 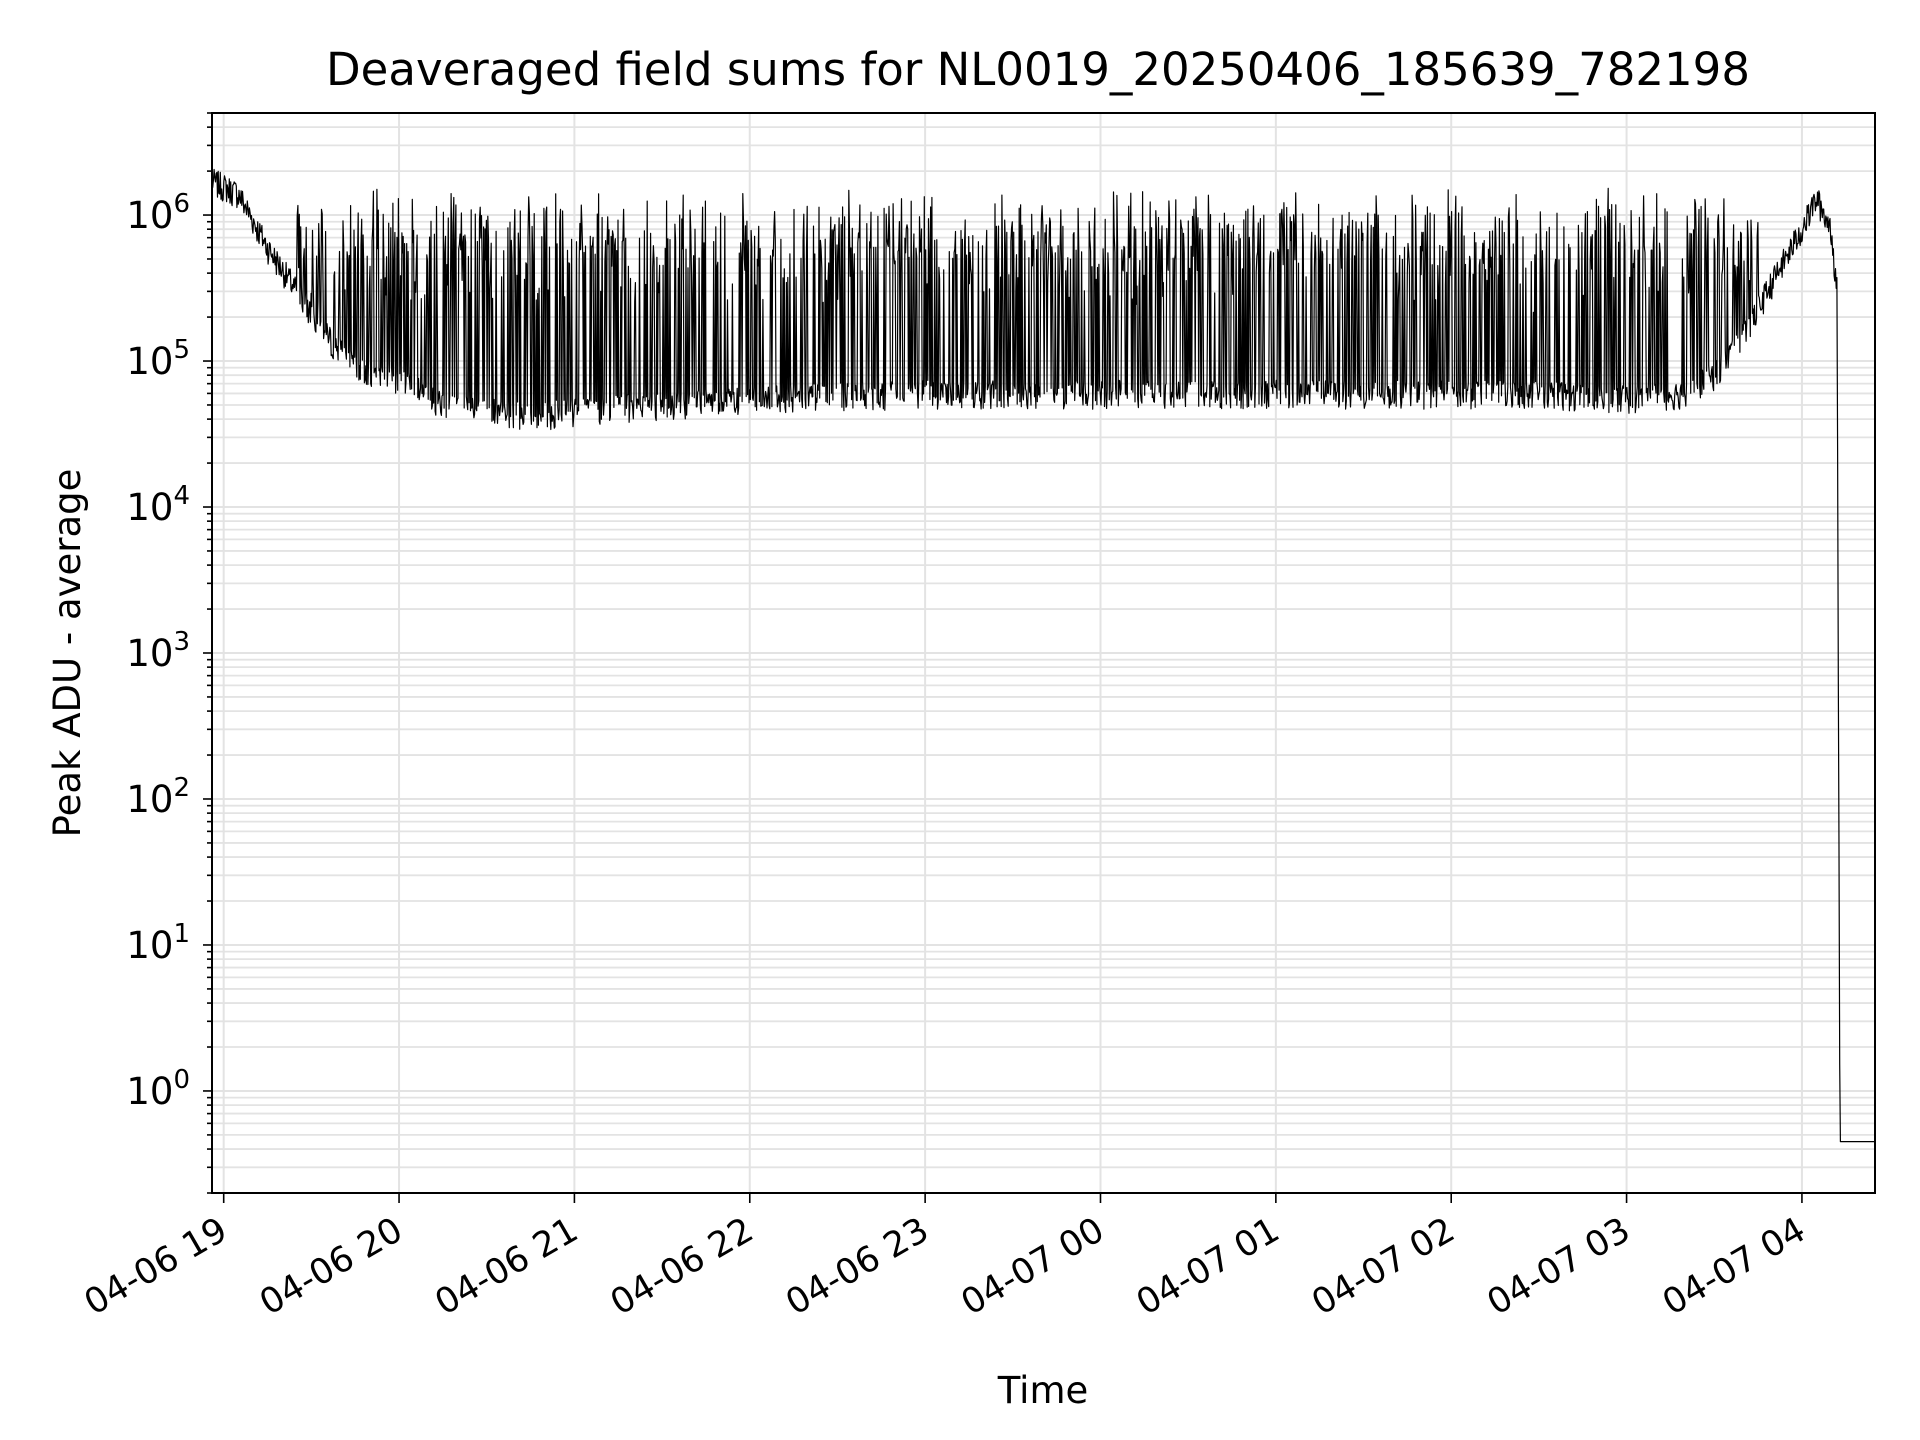 I want to click on x-axis-label: Time, so click(x=1043, y=1390).